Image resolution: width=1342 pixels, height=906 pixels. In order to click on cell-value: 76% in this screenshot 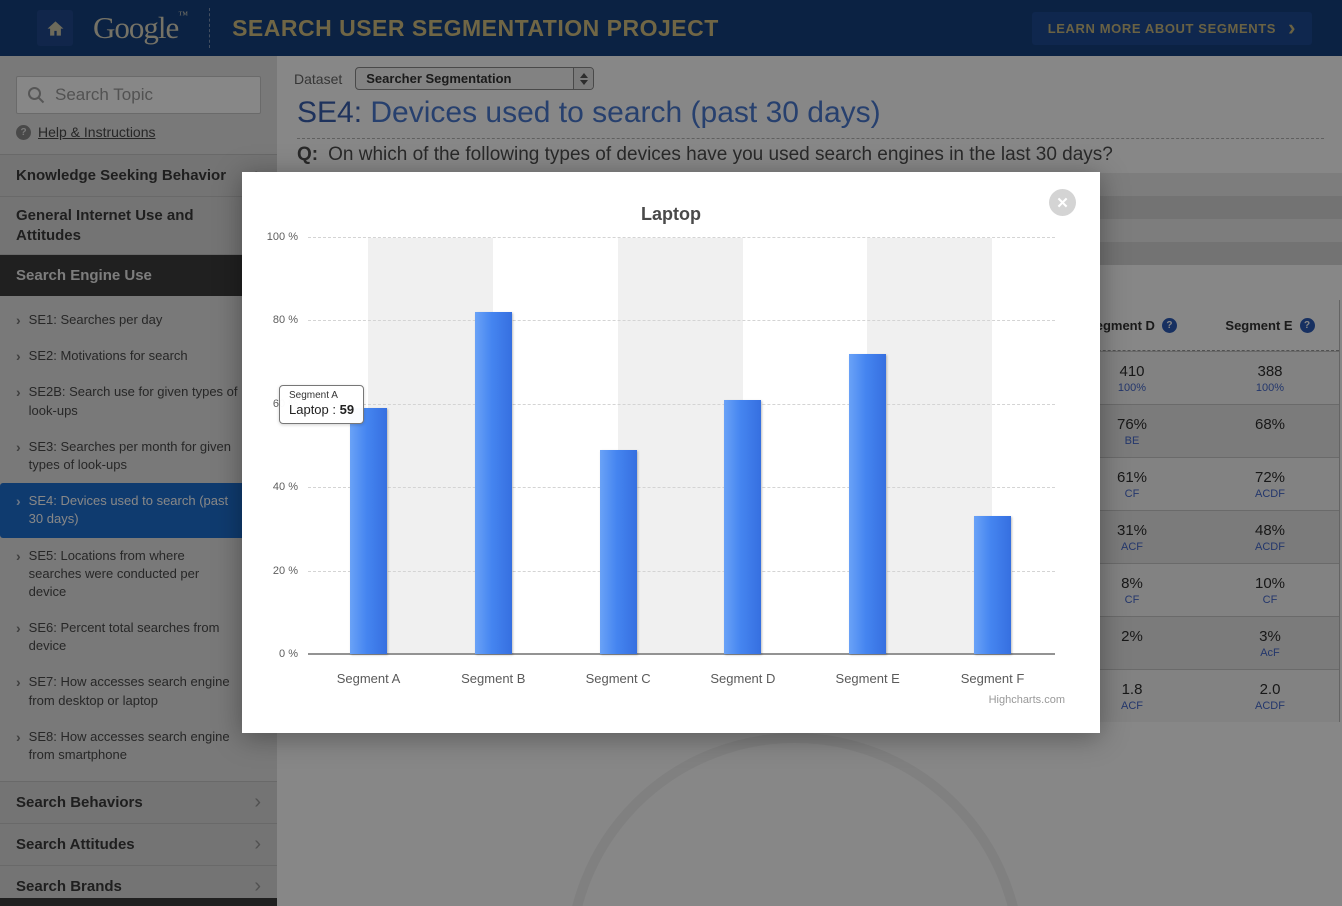, I will do `click(1132, 424)`.